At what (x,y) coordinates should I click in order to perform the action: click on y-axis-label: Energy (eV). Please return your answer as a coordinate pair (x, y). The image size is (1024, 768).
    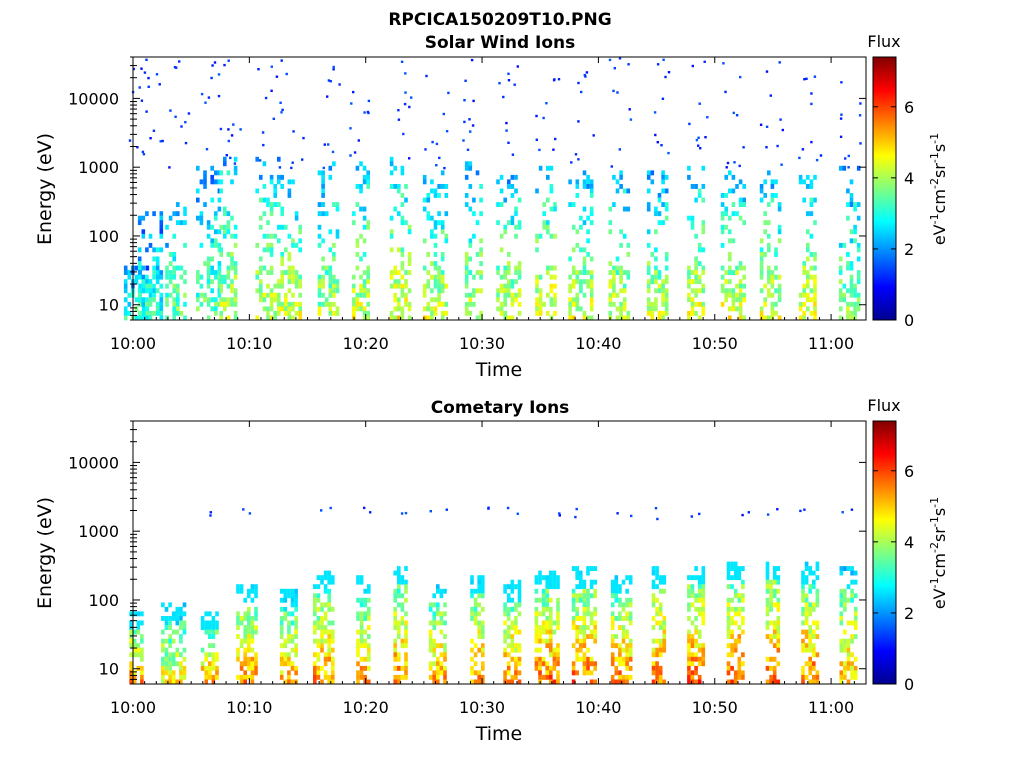
    Looking at the image, I should click on (45, 189).